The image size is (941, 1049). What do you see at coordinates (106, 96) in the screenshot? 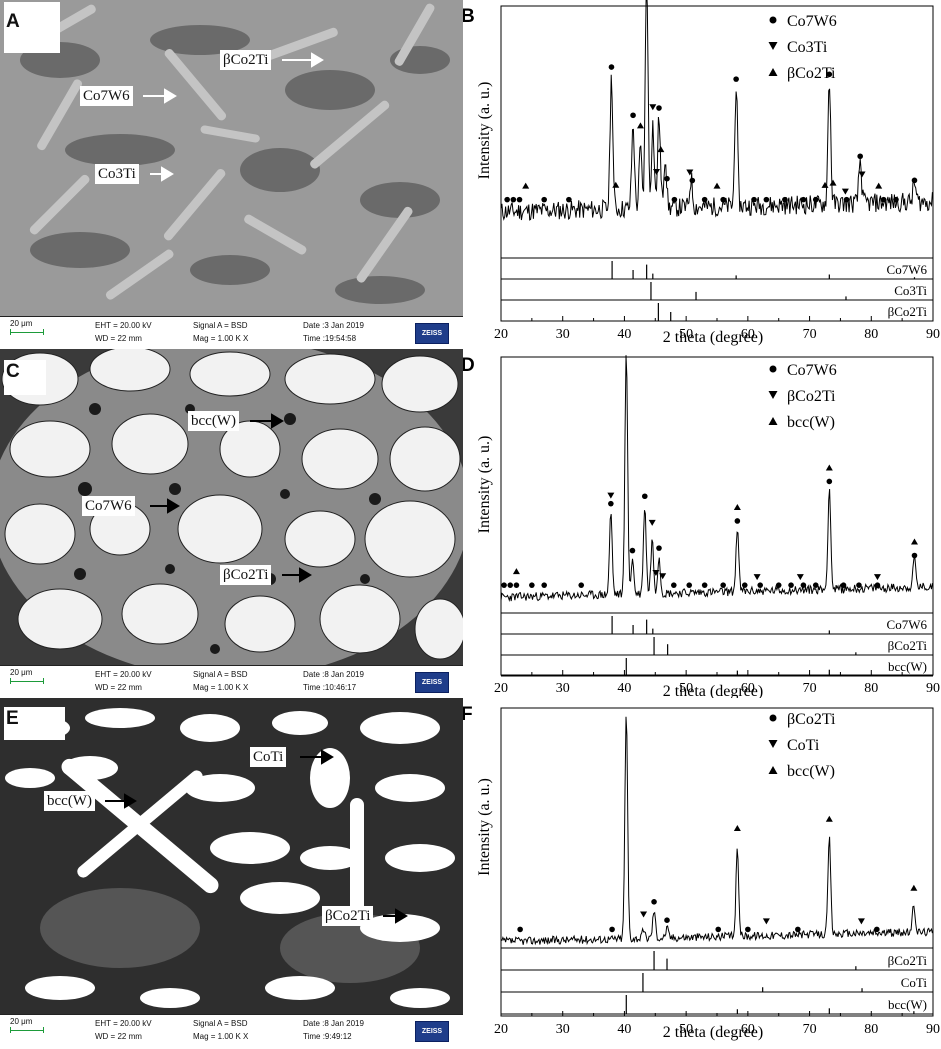
I see `sem-label-a-co7w6: Co7W6` at bounding box center [106, 96].